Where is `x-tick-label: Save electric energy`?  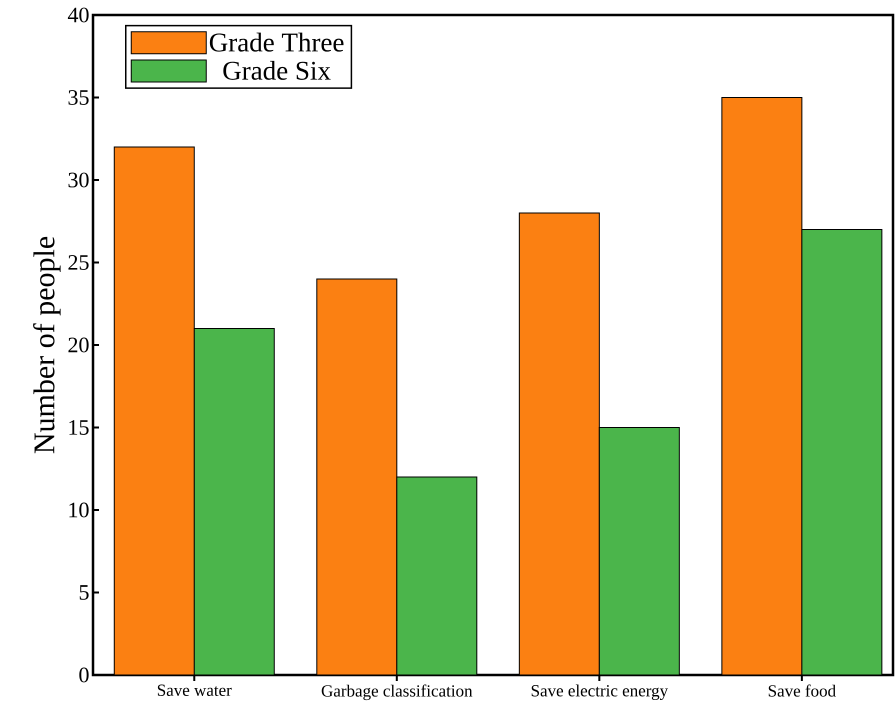
x-tick-label: Save electric energy is located at coordinates (600, 692).